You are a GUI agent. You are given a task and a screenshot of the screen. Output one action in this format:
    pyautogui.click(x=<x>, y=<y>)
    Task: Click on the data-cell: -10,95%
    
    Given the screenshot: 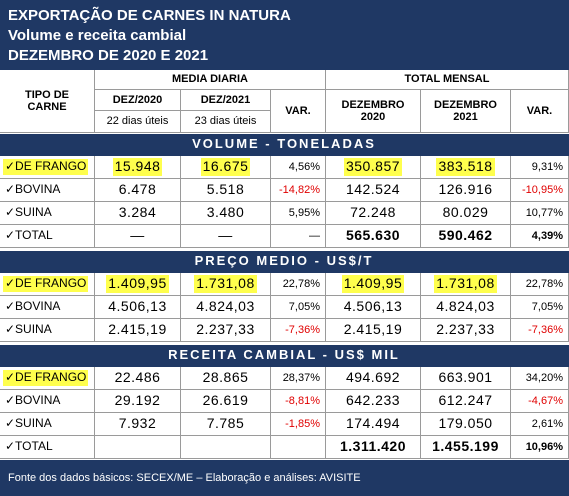 What is the action you would take?
    pyautogui.click(x=540, y=190)
    